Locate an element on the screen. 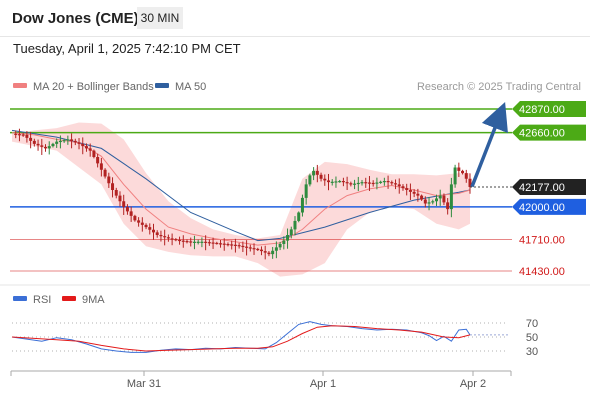 The height and width of the screenshot is (400, 590). level-label-42660.00: 42660.00 is located at coordinates (542, 134).